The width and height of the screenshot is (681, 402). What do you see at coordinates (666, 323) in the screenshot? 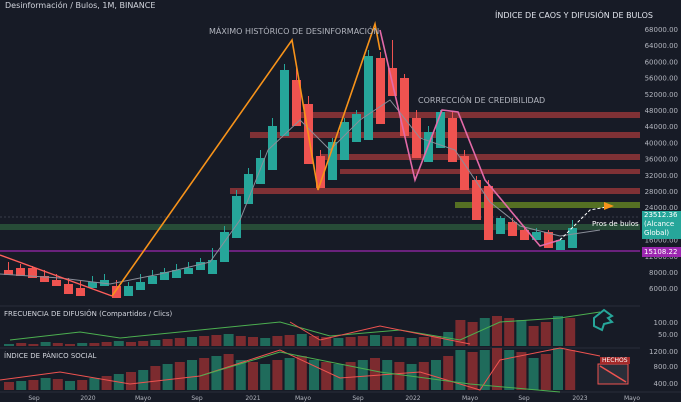
I see `diffusion-tick-0: 100.00` at bounding box center [666, 323].